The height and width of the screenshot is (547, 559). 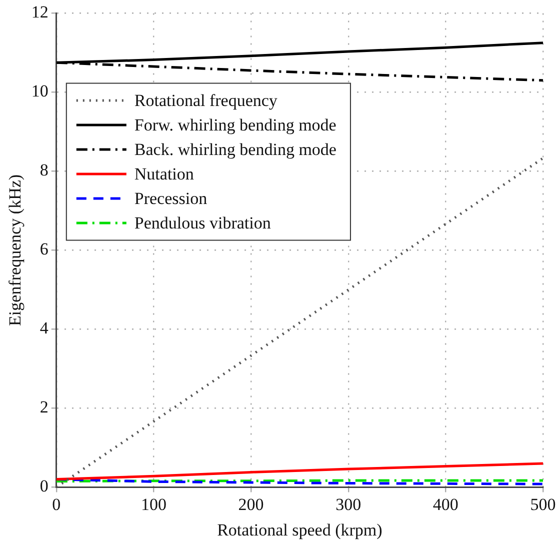 What do you see at coordinates (153, 504) in the screenshot?
I see `x-tick-label: 100` at bounding box center [153, 504].